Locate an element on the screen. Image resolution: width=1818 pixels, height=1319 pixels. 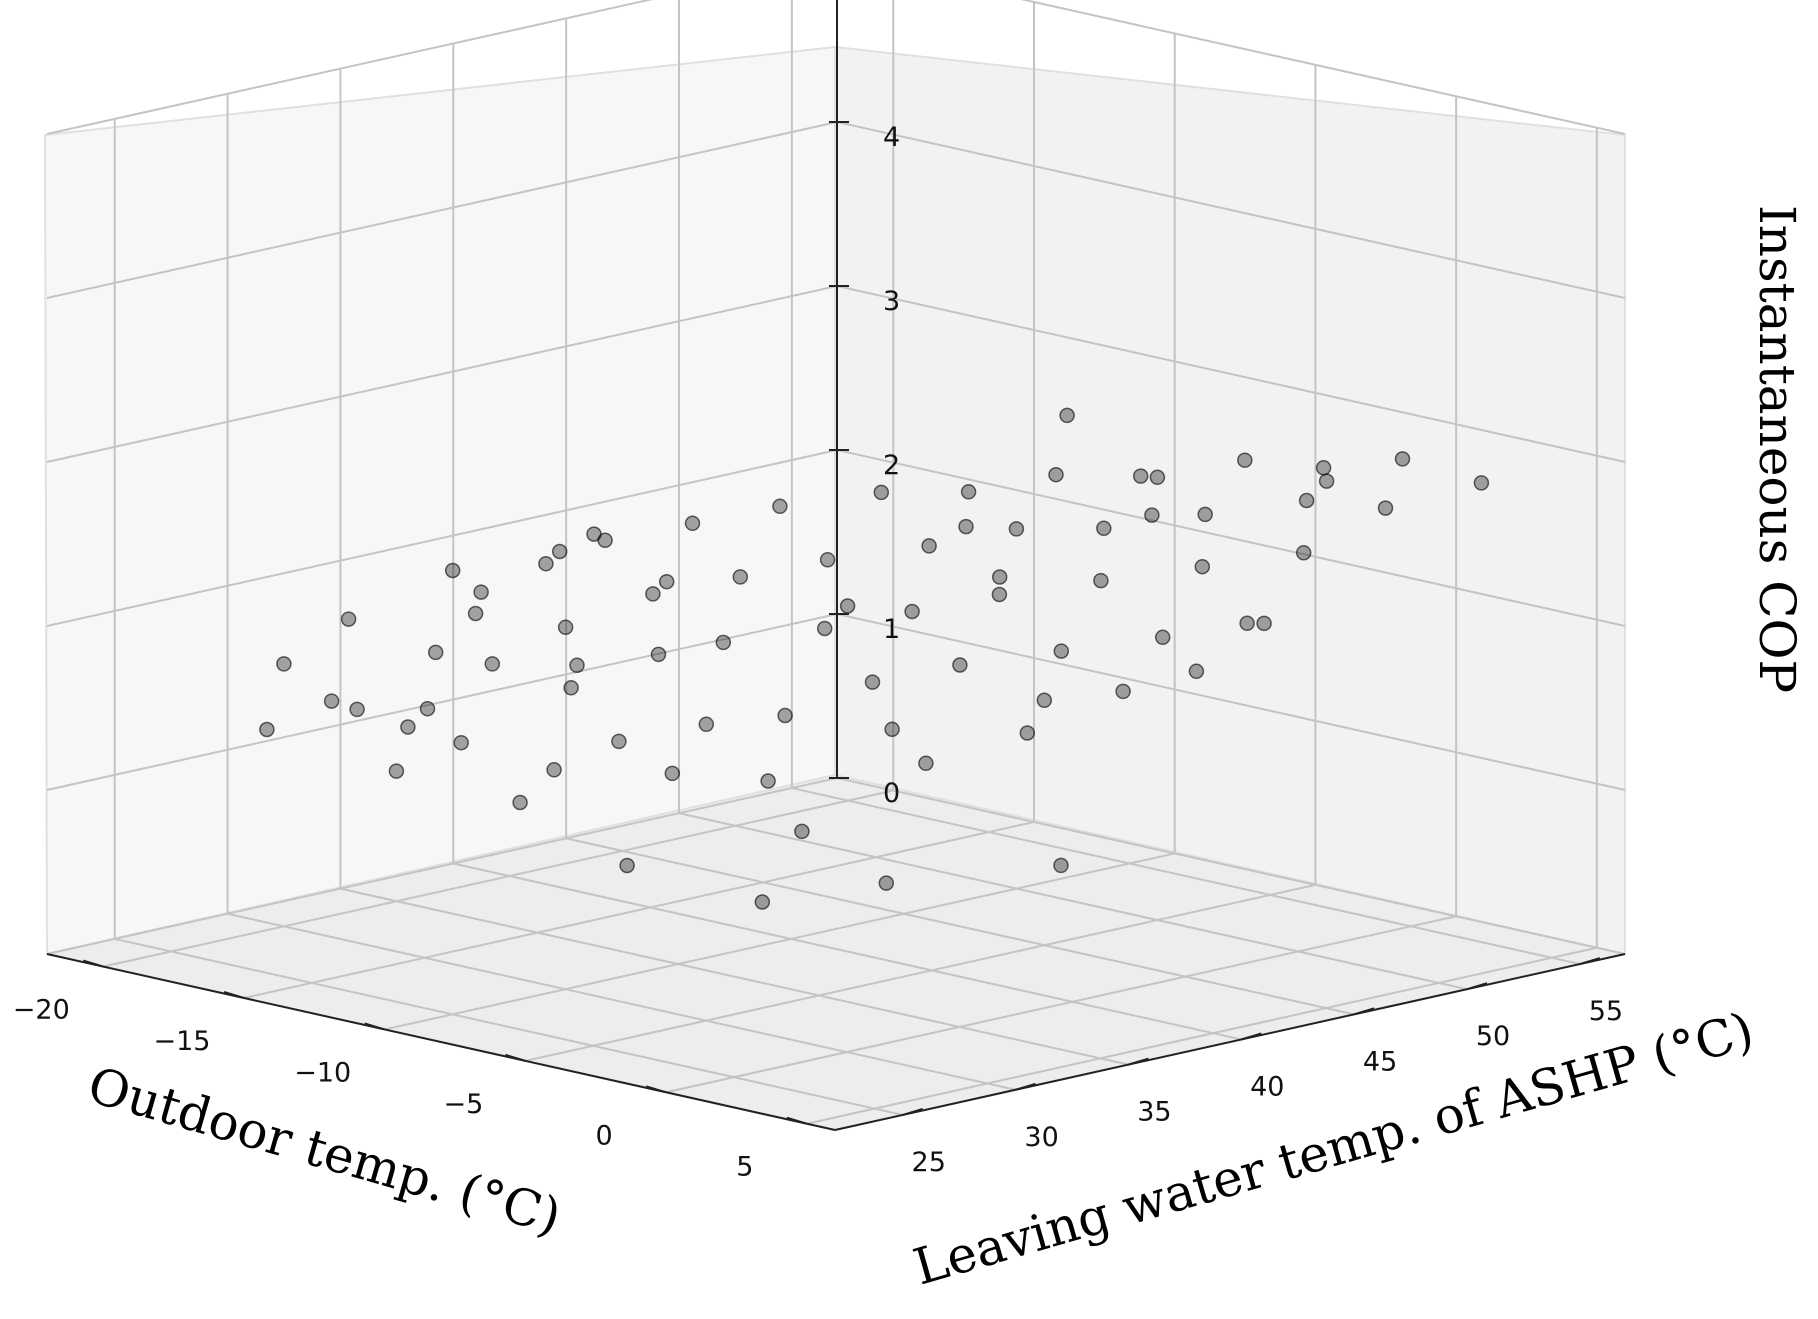
z-tick-label: 4 is located at coordinates (891, 137).